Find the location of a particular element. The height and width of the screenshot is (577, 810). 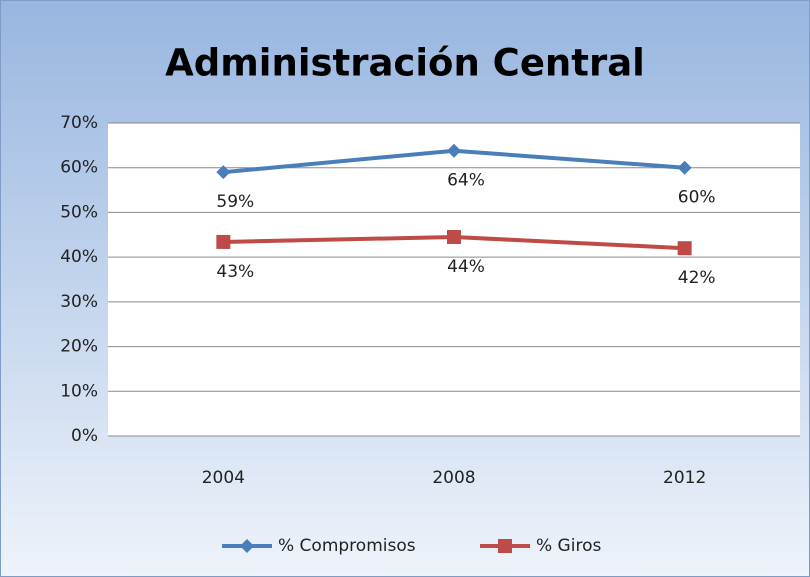

y-tick-label: 30% is located at coordinates (79, 302).